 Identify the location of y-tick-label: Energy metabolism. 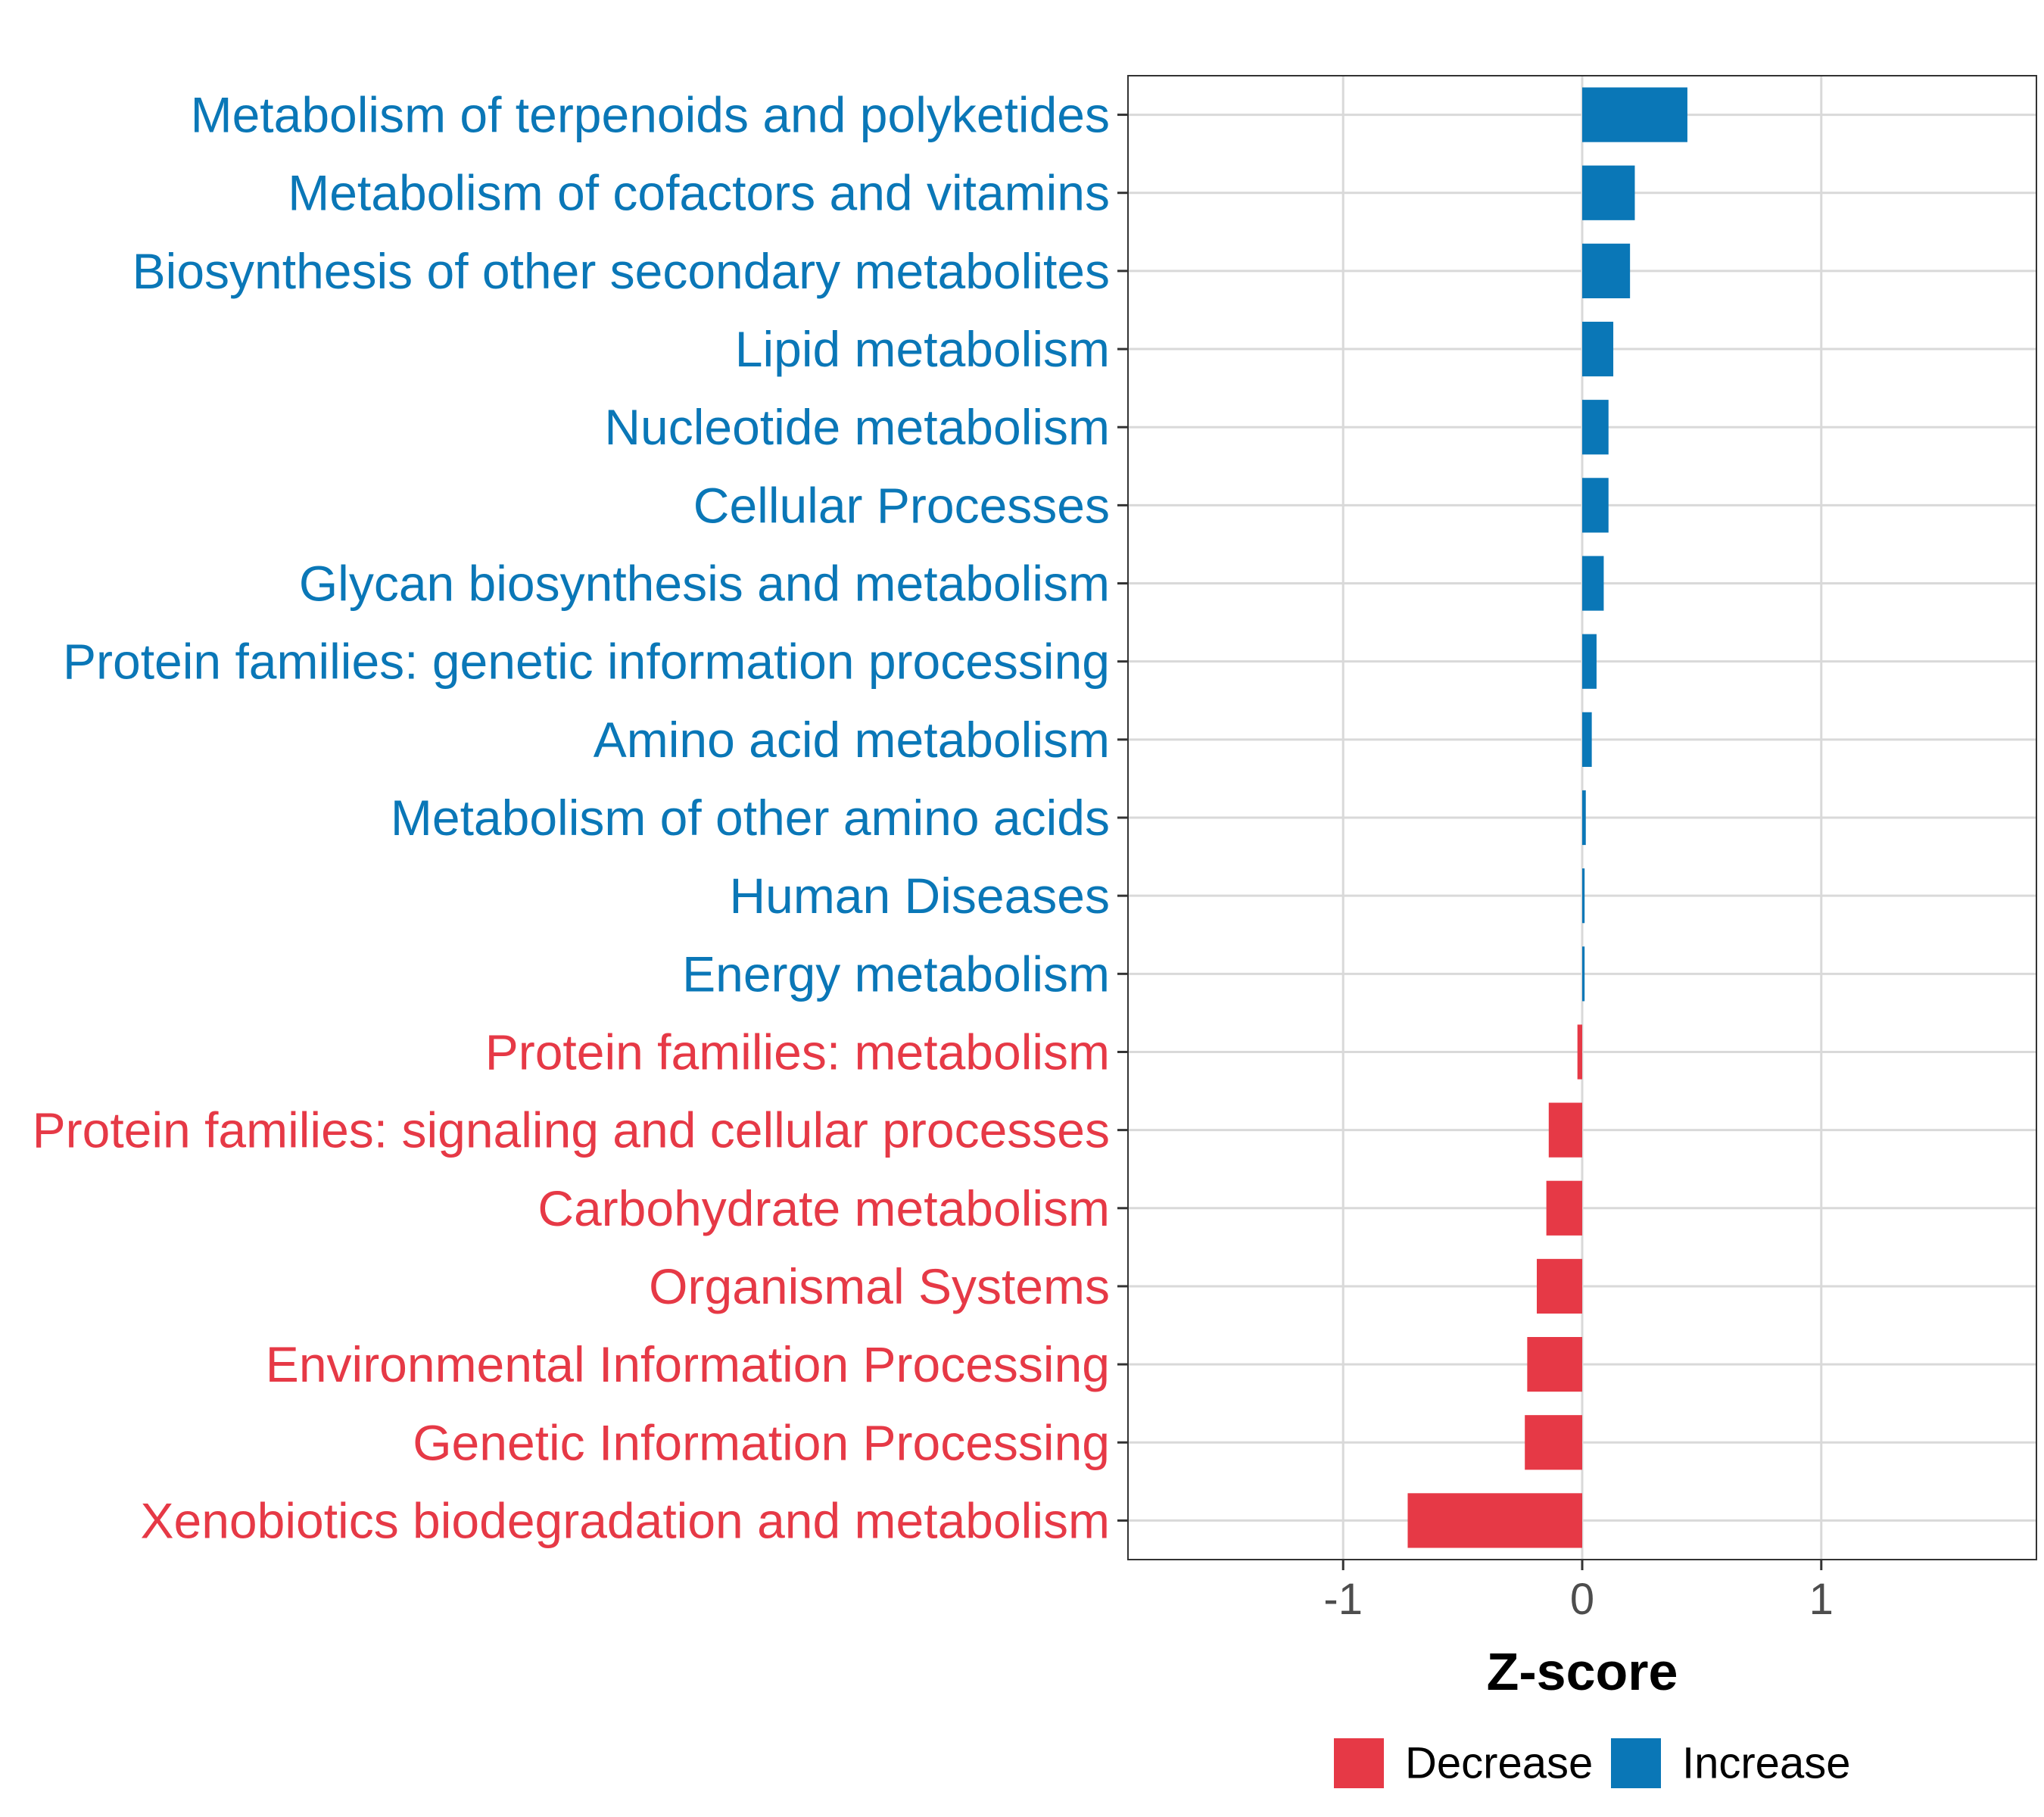
(896, 974).